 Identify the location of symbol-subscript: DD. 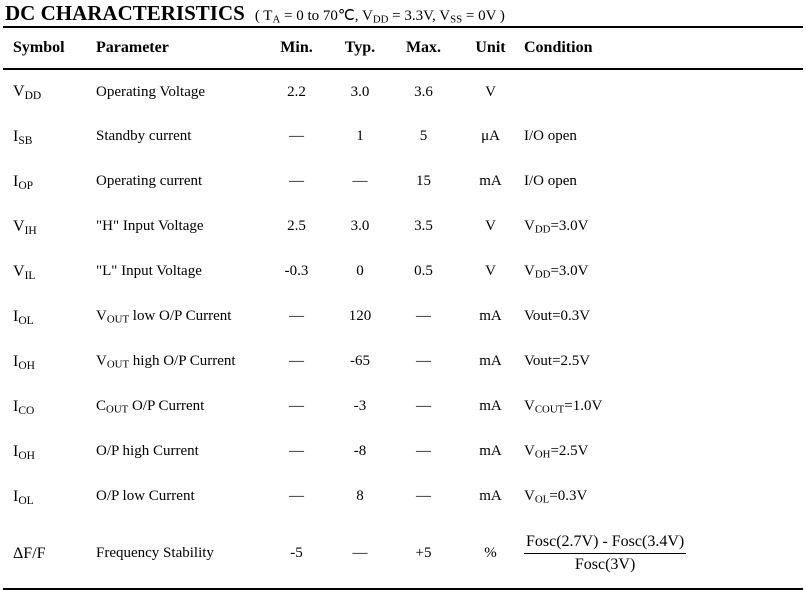
(33, 95).